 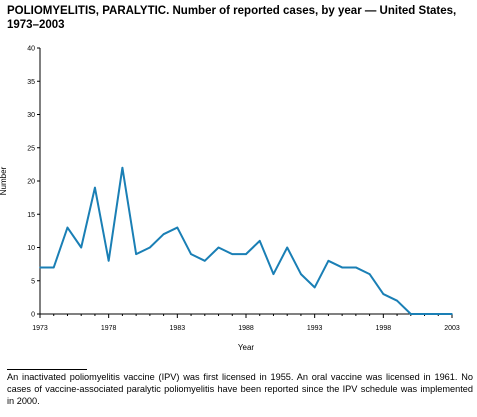 What do you see at coordinates (109, 328) in the screenshot?
I see `x-tick-label: 1978` at bounding box center [109, 328].